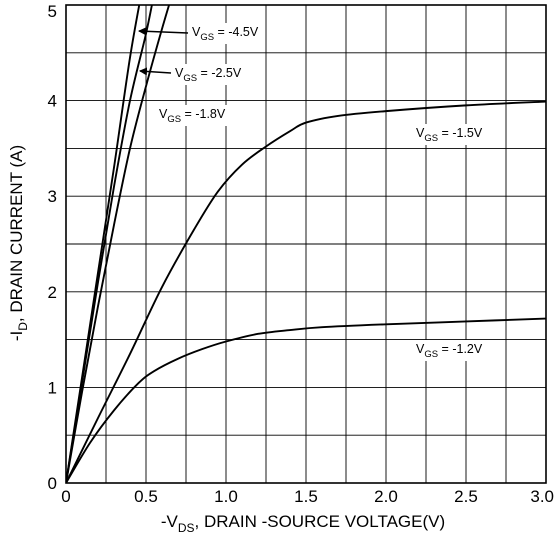 This screenshot has height=535, width=554. I want to click on curve-label-2: VGS = -2.5V, so click(208, 74).